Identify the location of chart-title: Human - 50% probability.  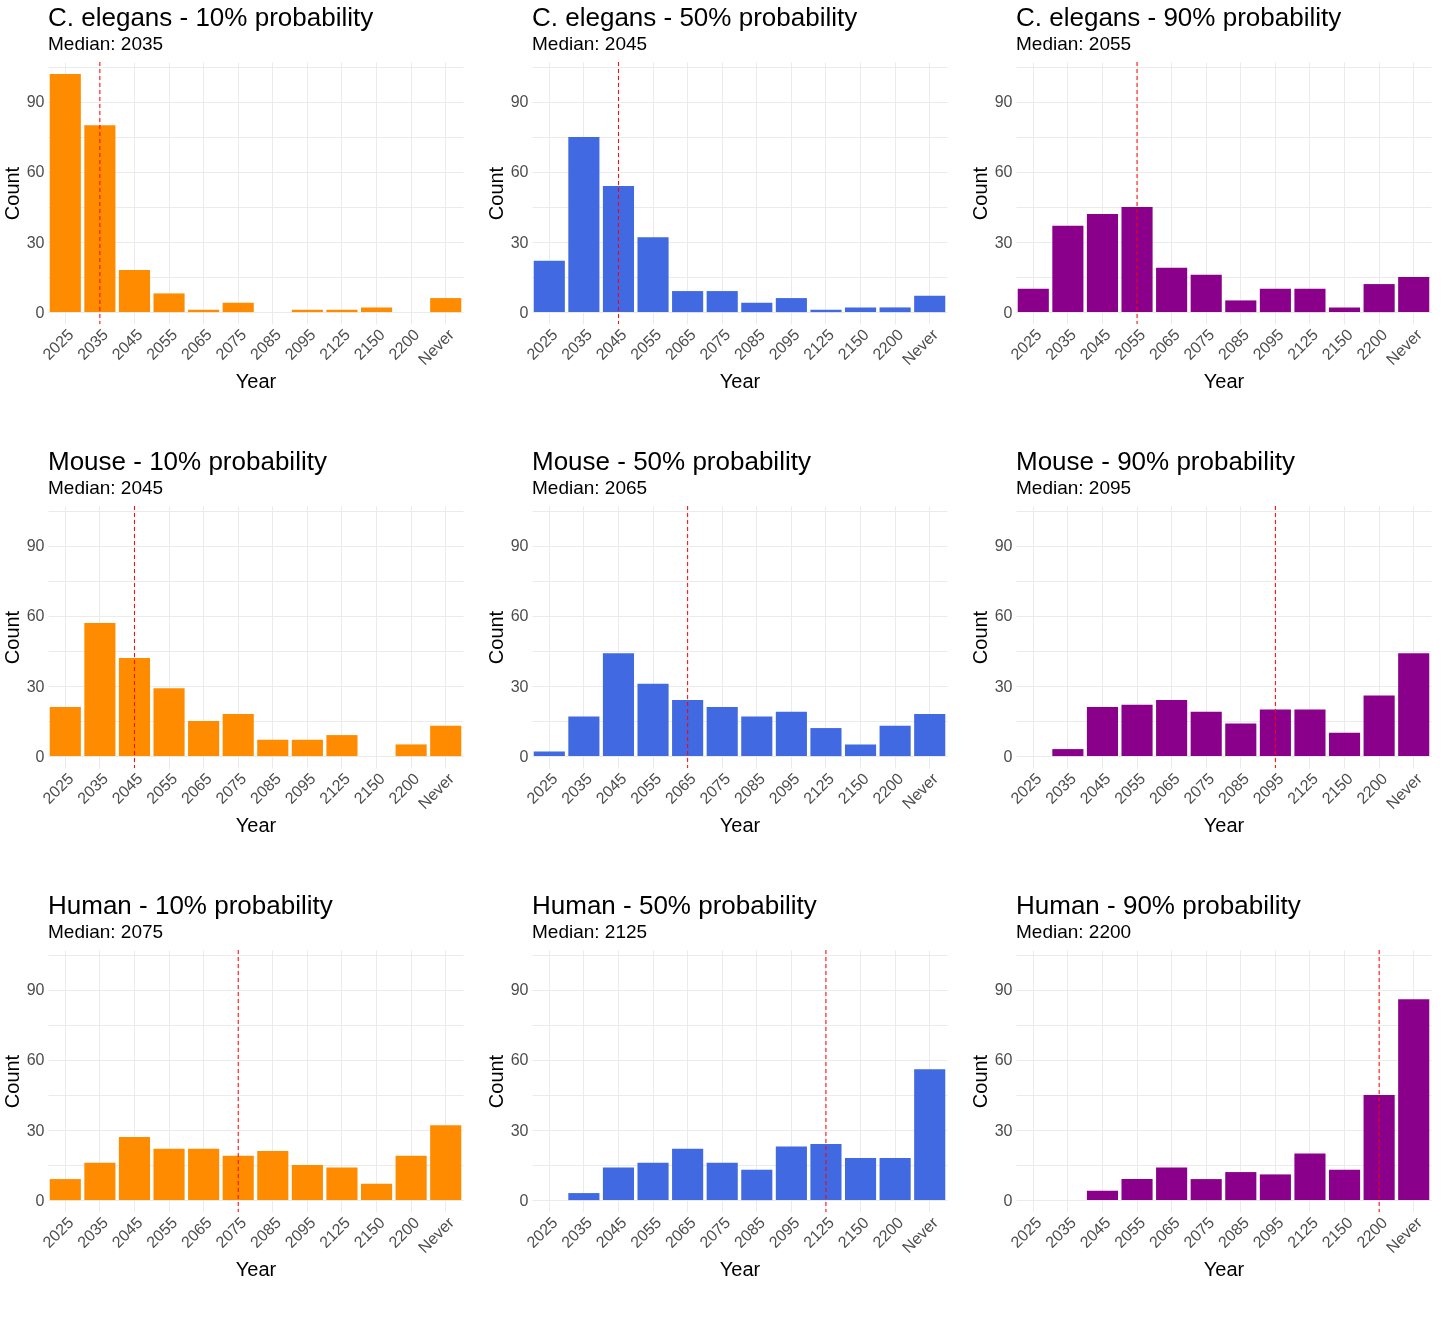
(674, 904).